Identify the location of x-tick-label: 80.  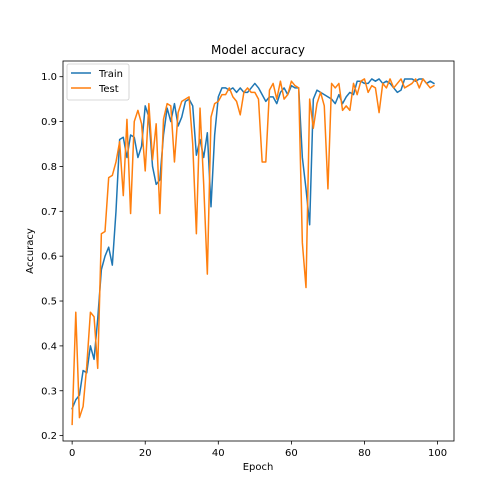
(364, 453).